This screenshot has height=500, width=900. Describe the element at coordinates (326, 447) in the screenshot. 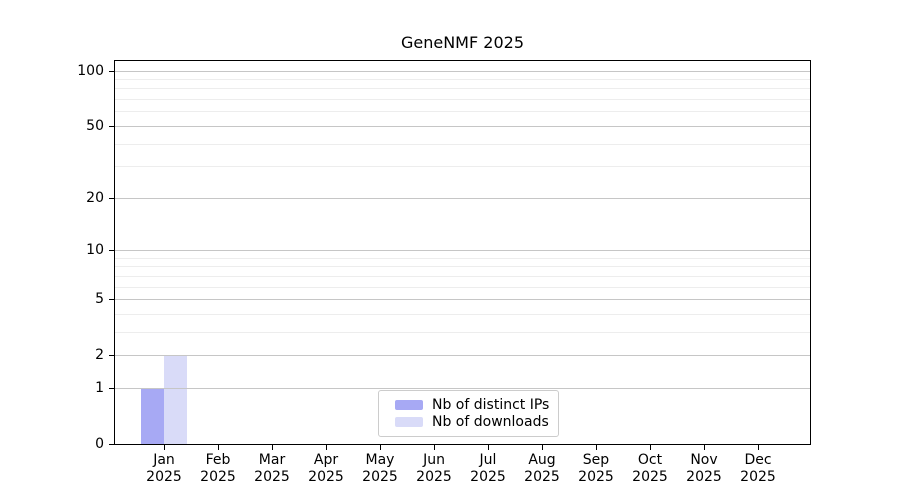

I see `x-tick-apr` at that location.